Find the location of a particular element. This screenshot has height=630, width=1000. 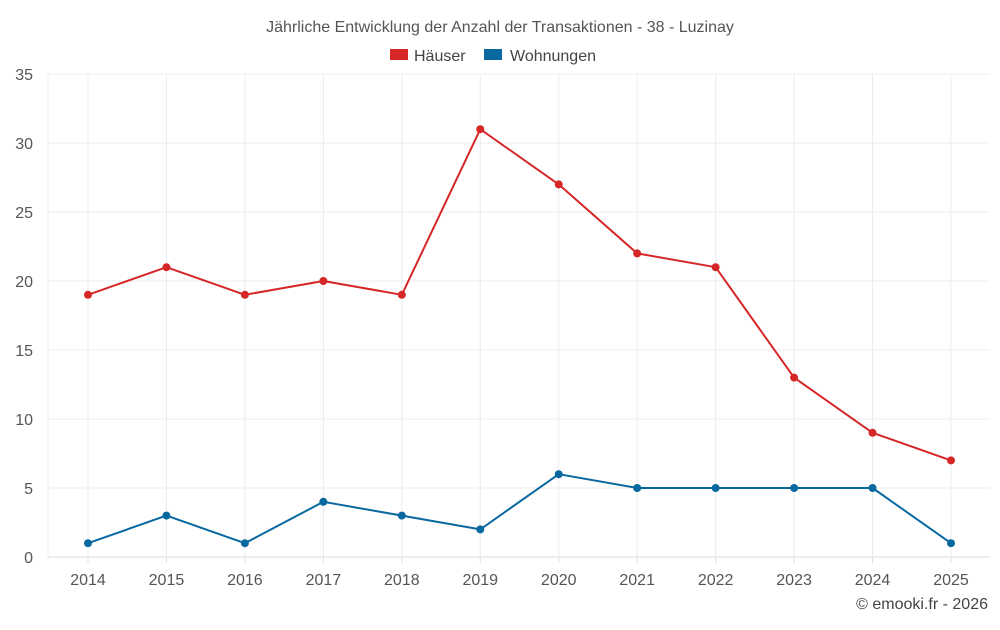

legend-item-wohnungen: Wohnungen is located at coordinates (540, 56).